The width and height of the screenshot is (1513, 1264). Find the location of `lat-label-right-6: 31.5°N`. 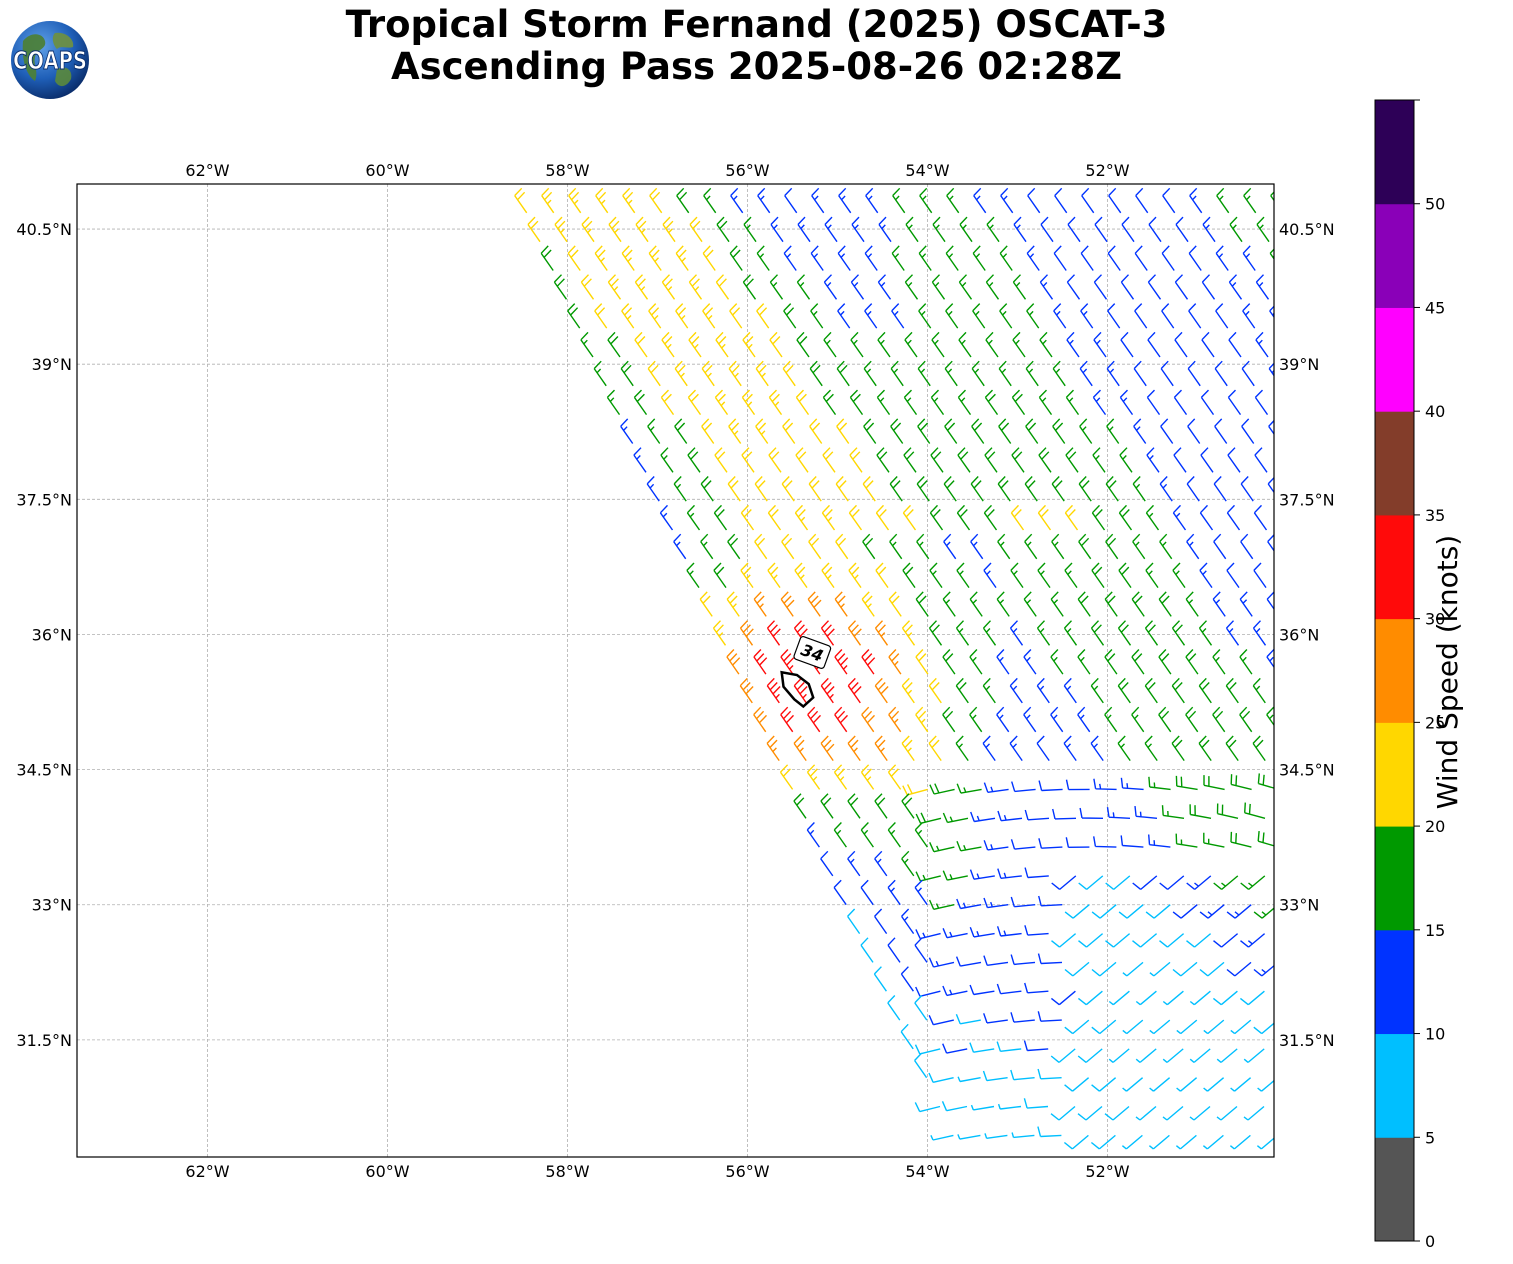

lat-label-right-6: 31.5°N is located at coordinates (1307, 1040).